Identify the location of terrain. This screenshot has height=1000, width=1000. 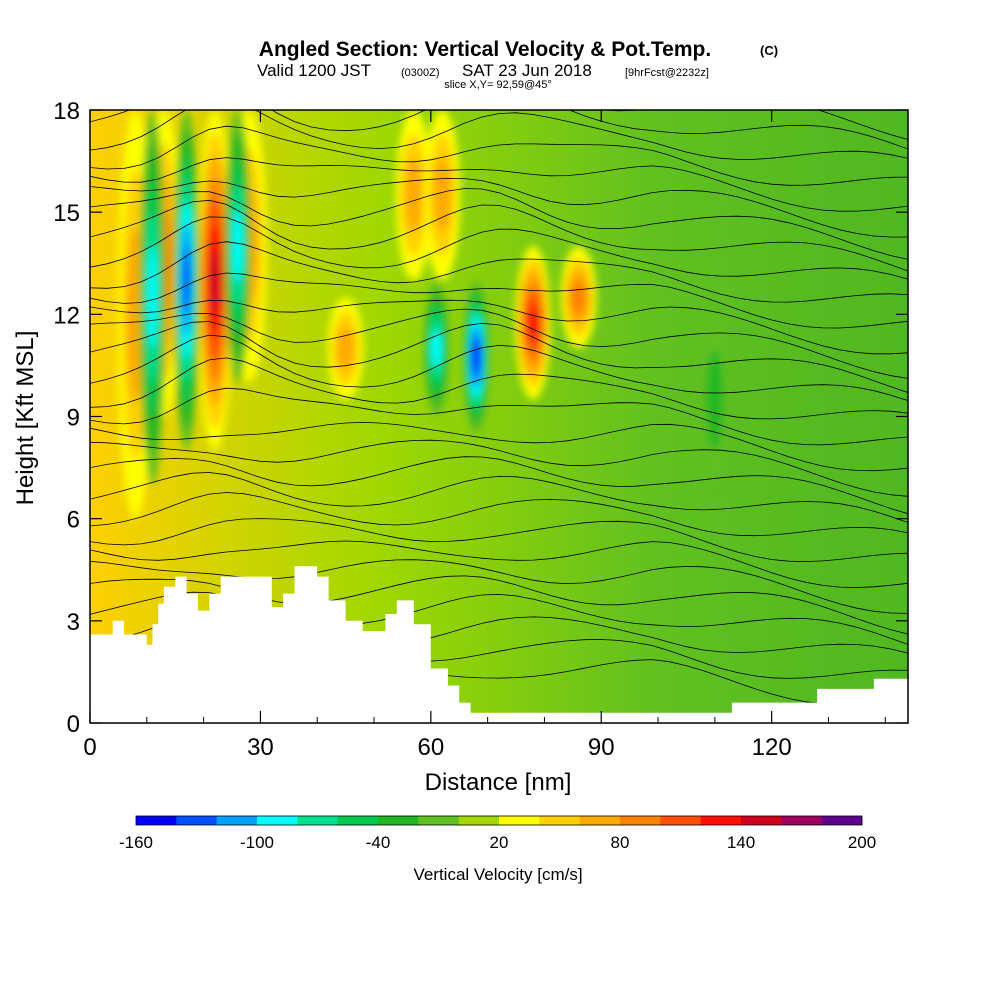
(499, 644).